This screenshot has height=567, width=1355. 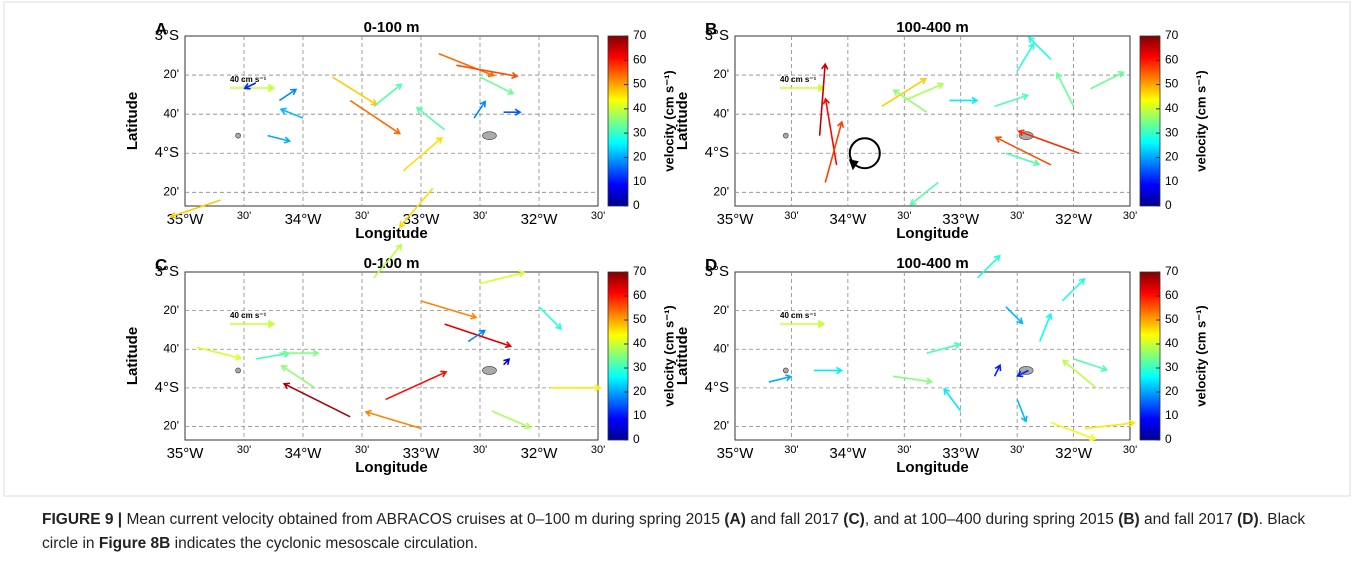 I want to click on colorbar-tick-label: 30, so click(x=640, y=132).